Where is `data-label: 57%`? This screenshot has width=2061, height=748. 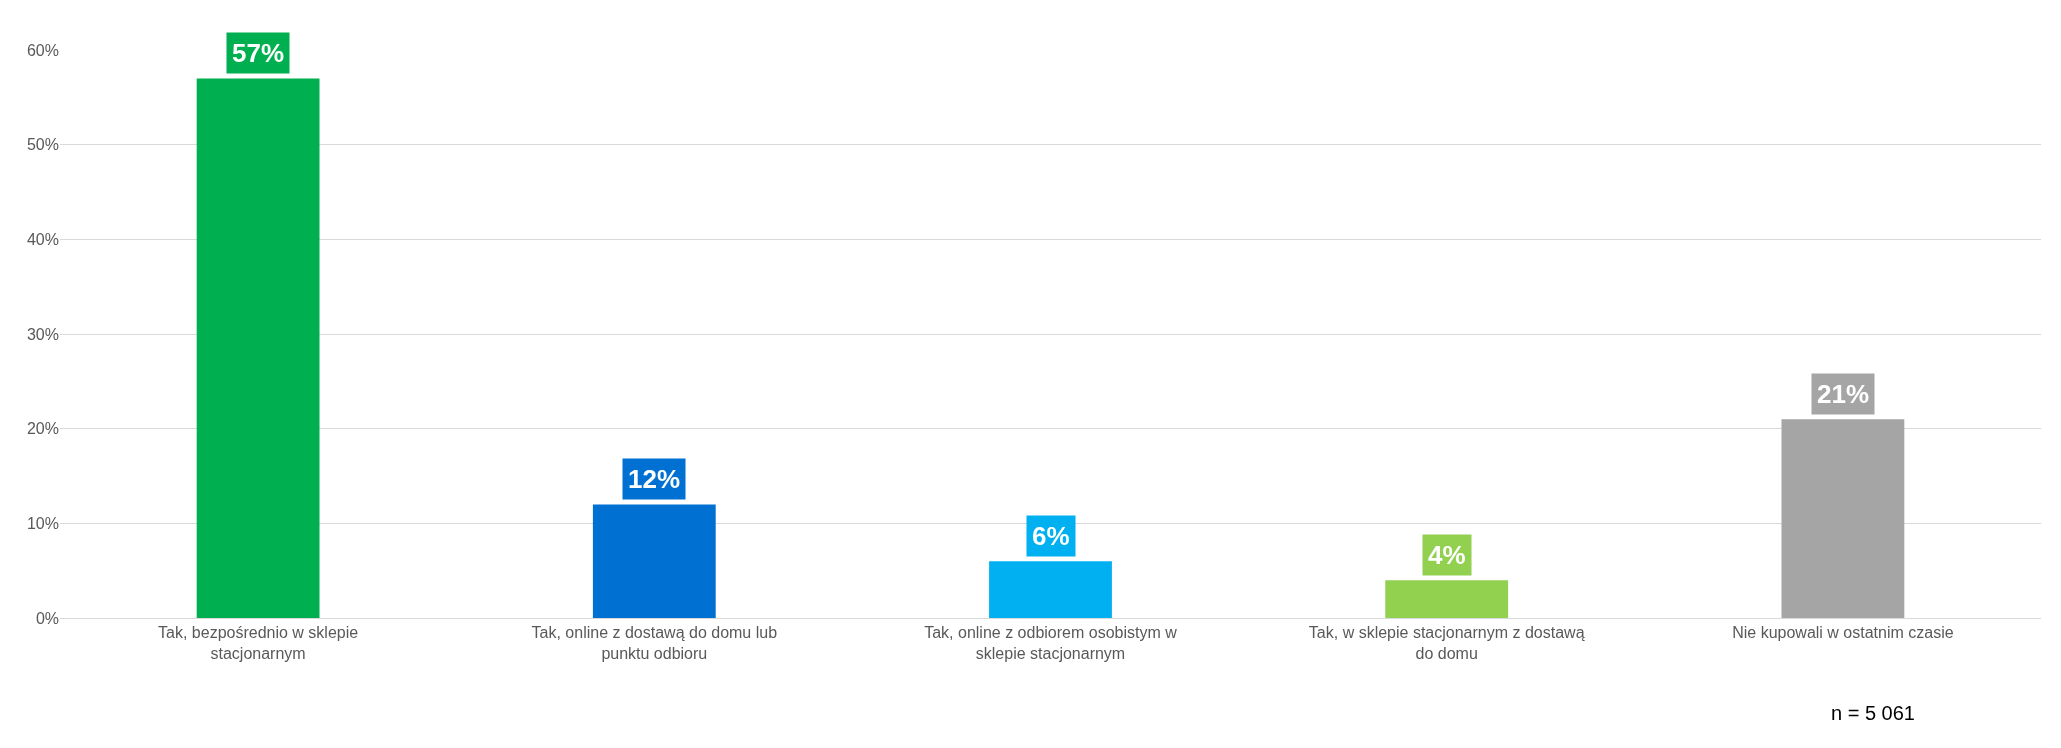
data-label: 57% is located at coordinates (258, 53).